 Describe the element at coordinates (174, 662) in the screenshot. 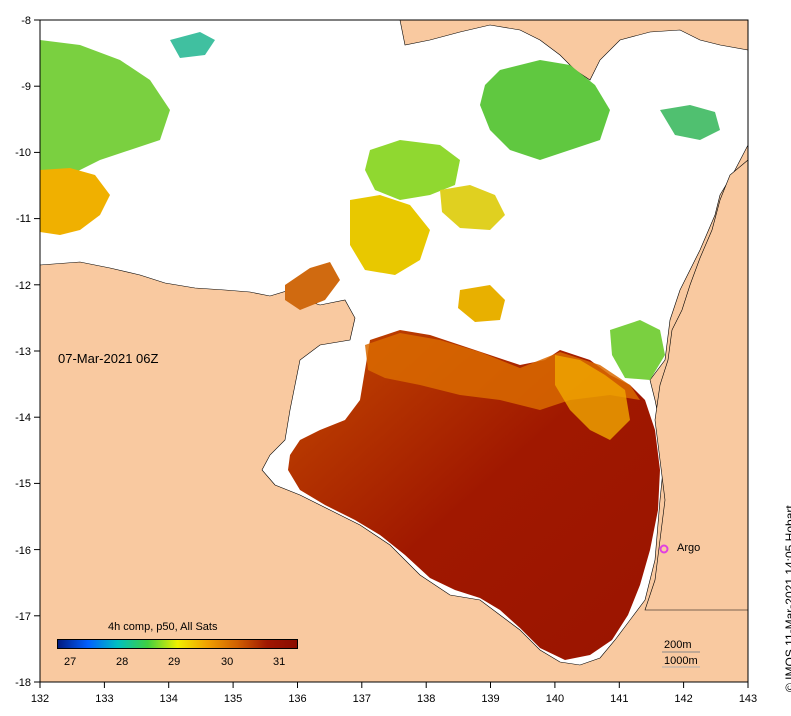

I see `colorbar-tick: 29` at that location.